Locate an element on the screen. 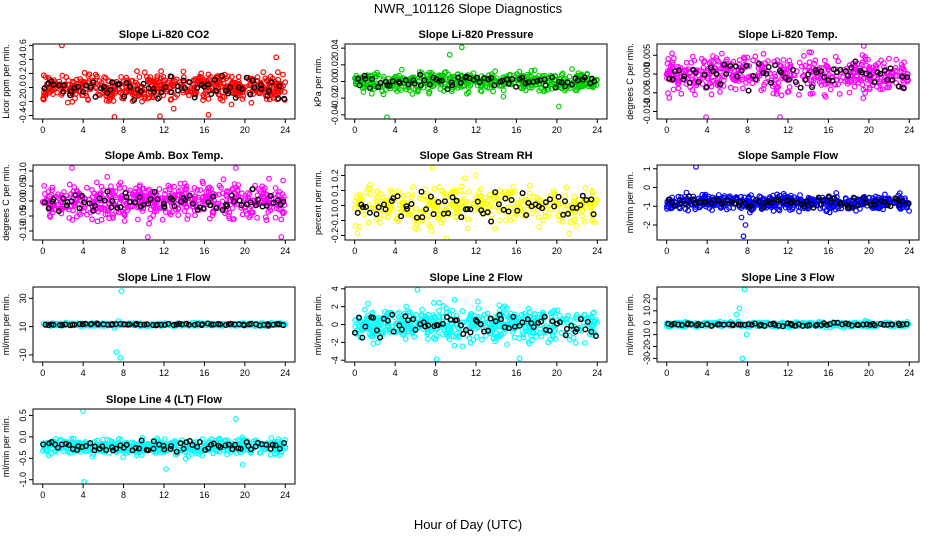  y-axis-label: Licor ppm per min. is located at coordinates (6, 81).